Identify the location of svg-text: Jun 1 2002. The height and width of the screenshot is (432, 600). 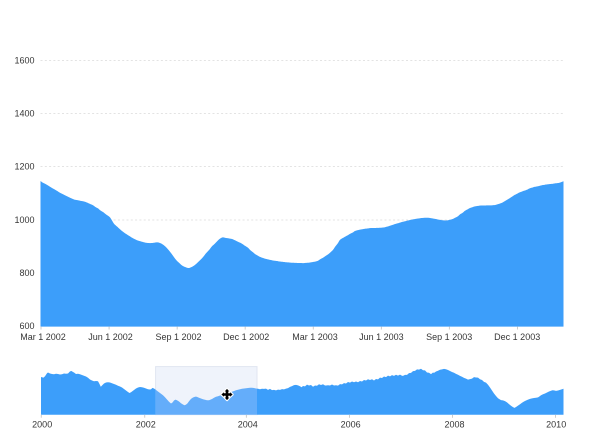
(110, 337).